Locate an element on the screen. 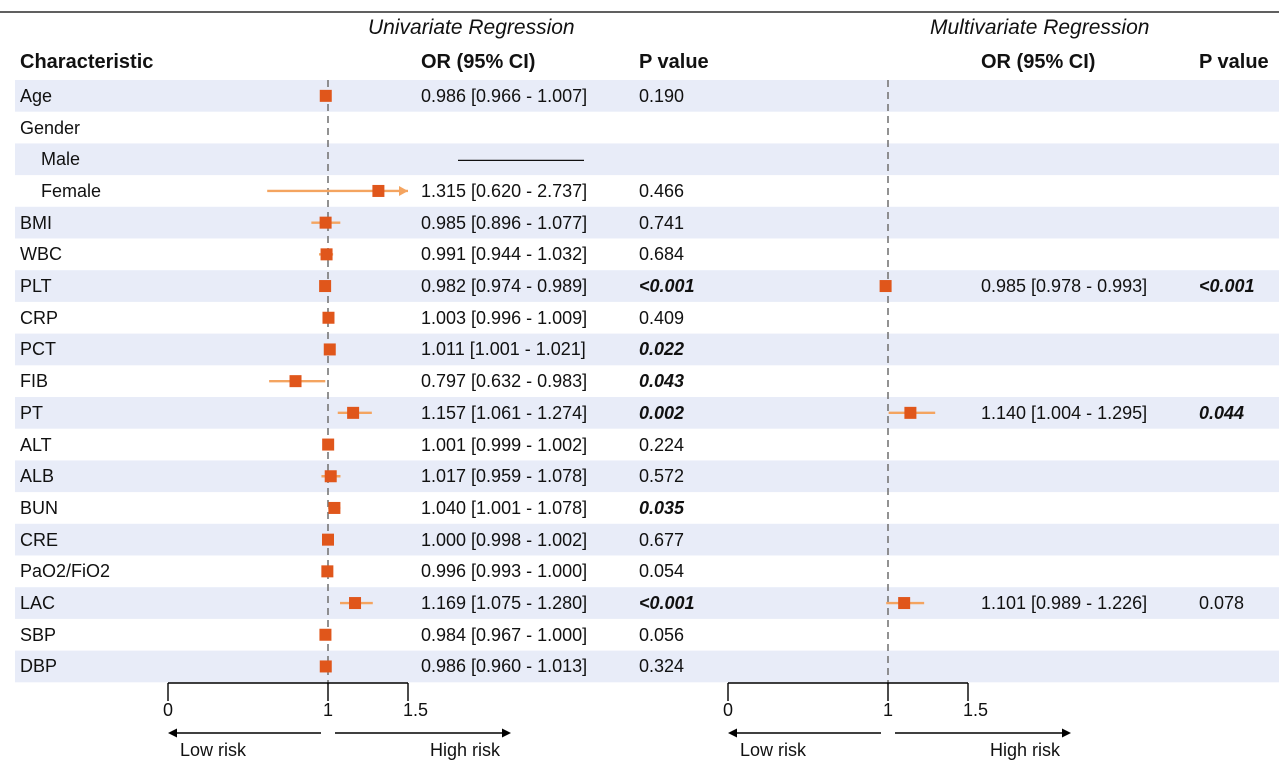  header-univariate-p: P value is located at coordinates (674, 62).